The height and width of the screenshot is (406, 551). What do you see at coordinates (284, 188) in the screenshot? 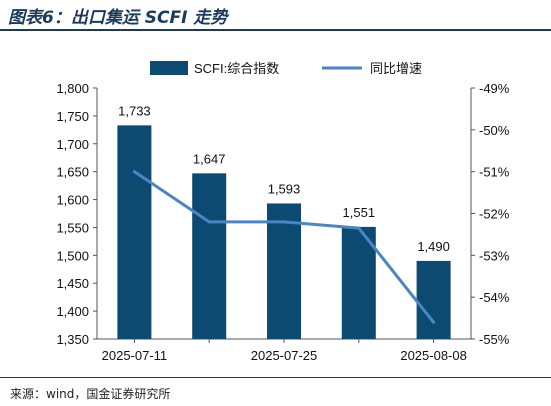
I see `bar-data-label: 1,593` at bounding box center [284, 188].